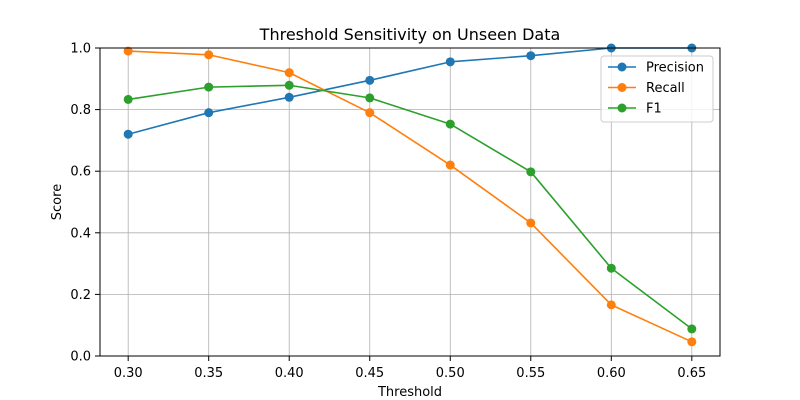 This screenshot has height=400, width=800. What do you see at coordinates (369, 373) in the screenshot?
I see `x-tick-label: 0.45` at bounding box center [369, 373].